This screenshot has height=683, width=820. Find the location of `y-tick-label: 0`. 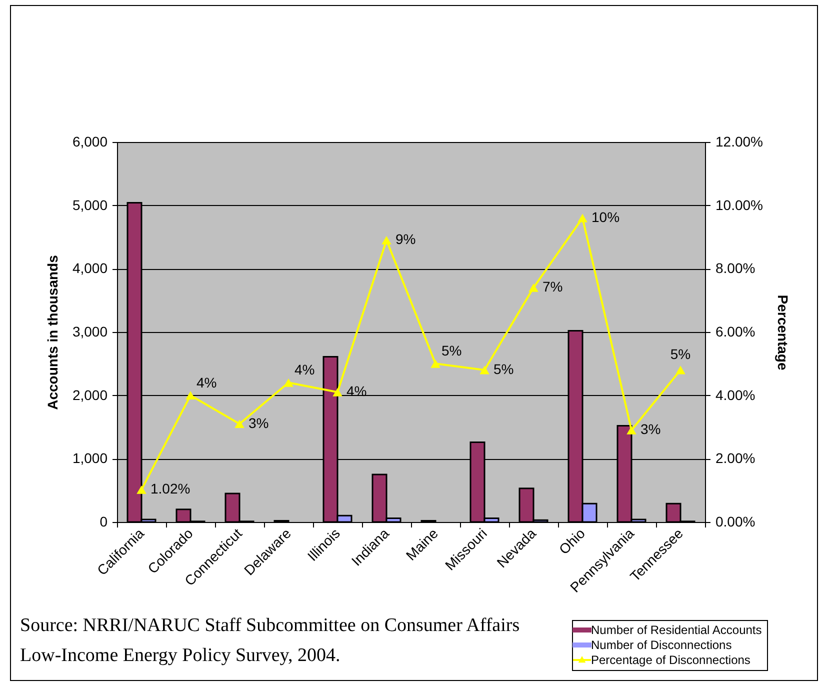

y-tick-label: 0 is located at coordinates (104, 522).